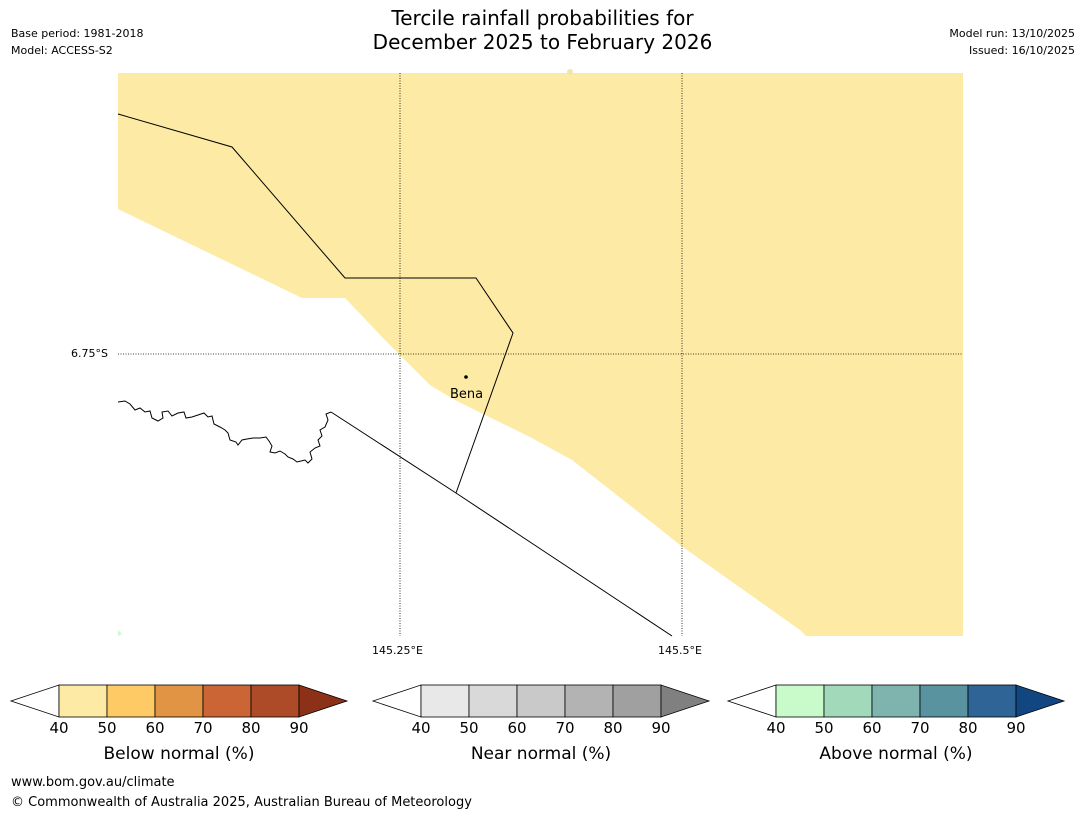 This screenshot has width=1085, height=816. What do you see at coordinates (542, 18) in the screenshot?
I see `title-line-1: Tercile rainfall probabilities for` at bounding box center [542, 18].